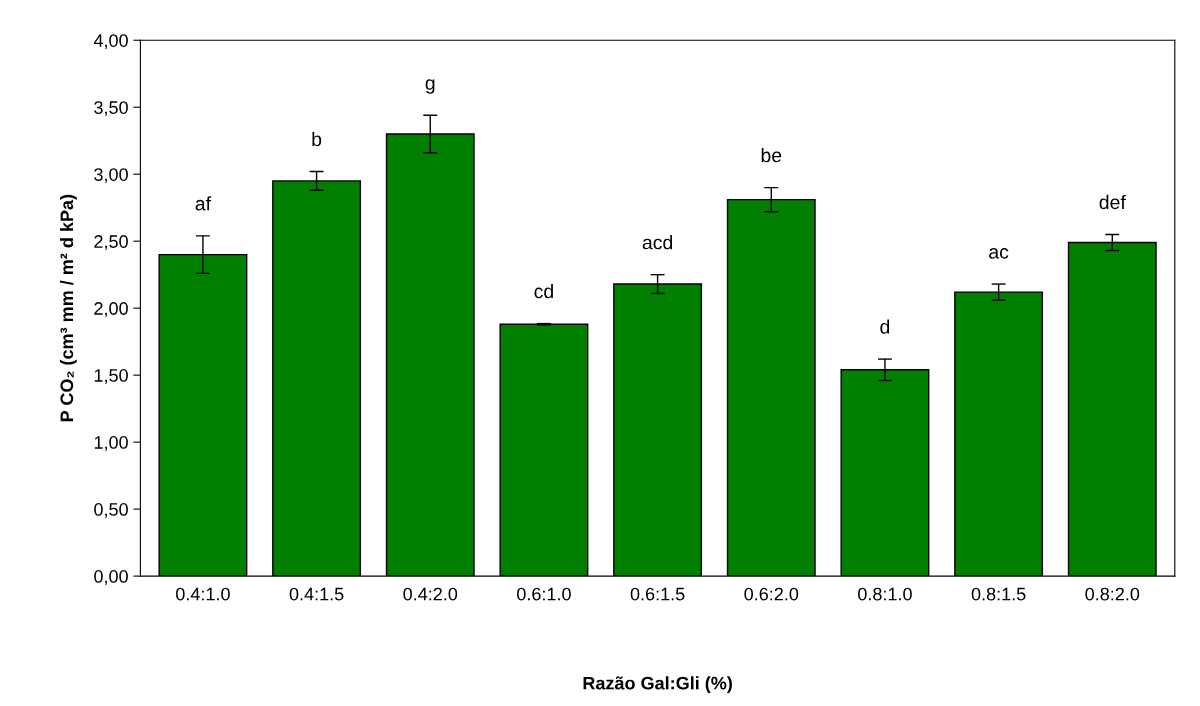  Describe the element at coordinates (203, 203) in the screenshot. I see `annotation: af` at that location.